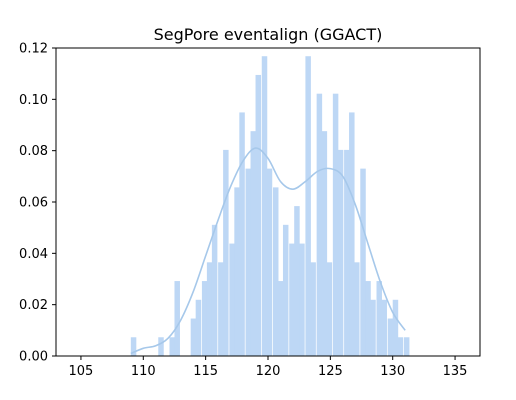  Describe the element at coordinates (268, 371) in the screenshot. I see `x-tick-label-120: 120` at that location.